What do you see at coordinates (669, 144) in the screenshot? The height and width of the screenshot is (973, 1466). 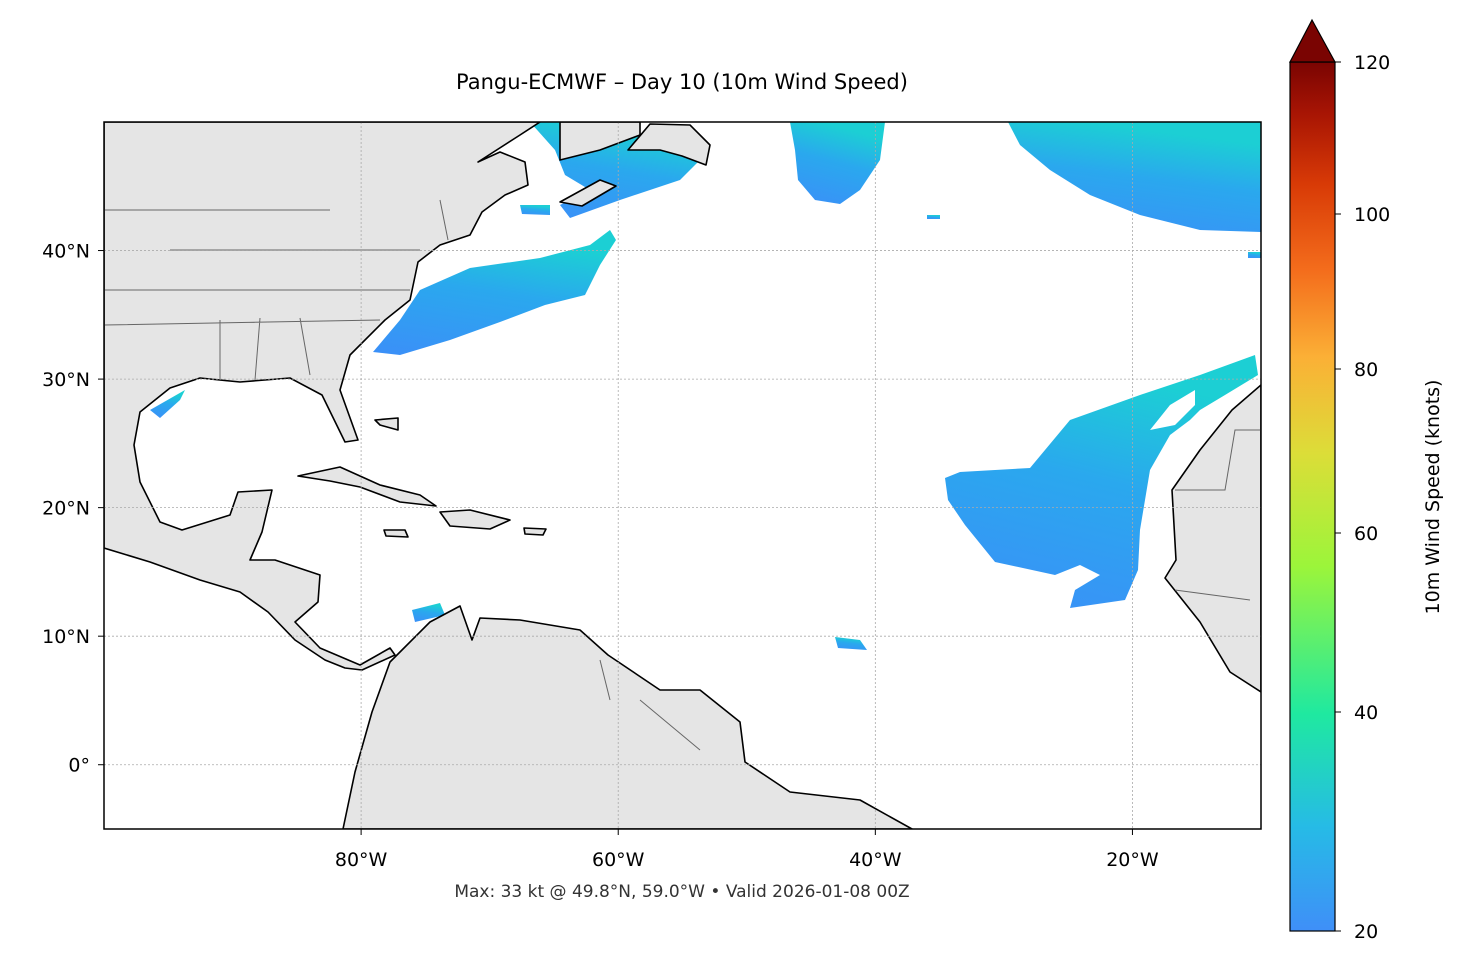 I see `newfoundland` at bounding box center [669, 144].